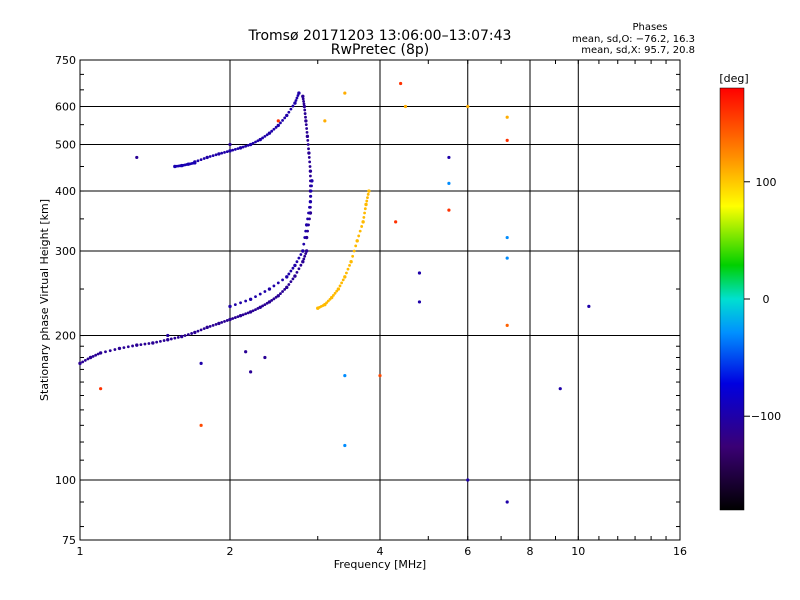  I want to click on y-axis-ticks: 75 100 200 300 400 500 600 750, so click(65, 300).